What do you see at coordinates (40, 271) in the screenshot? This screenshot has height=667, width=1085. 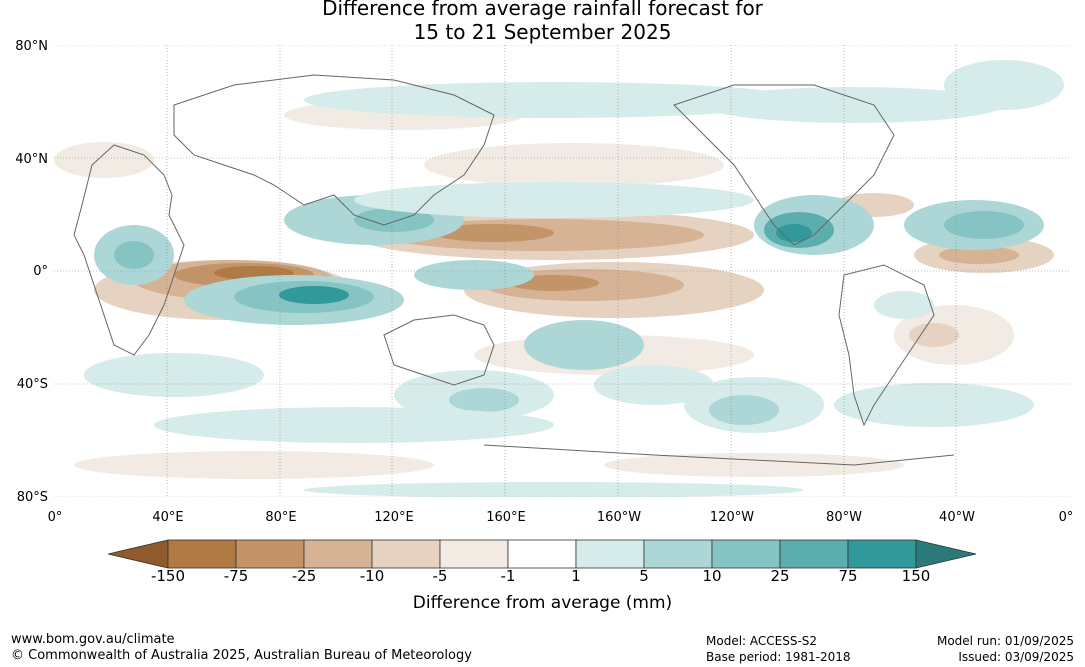 I see `lat-label-equator: 0°` at bounding box center [40, 271].